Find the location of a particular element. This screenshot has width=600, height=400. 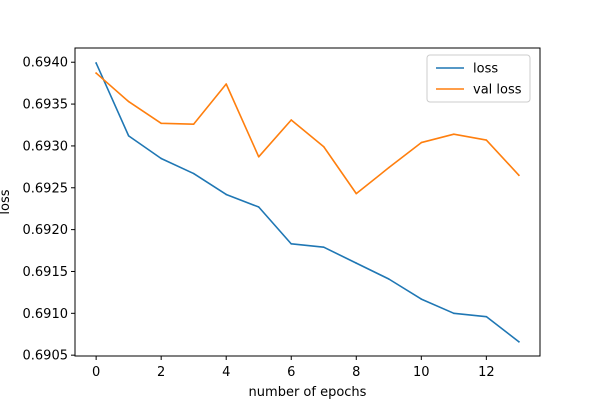

x-tick-label: 10 is located at coordinates (421, 372).